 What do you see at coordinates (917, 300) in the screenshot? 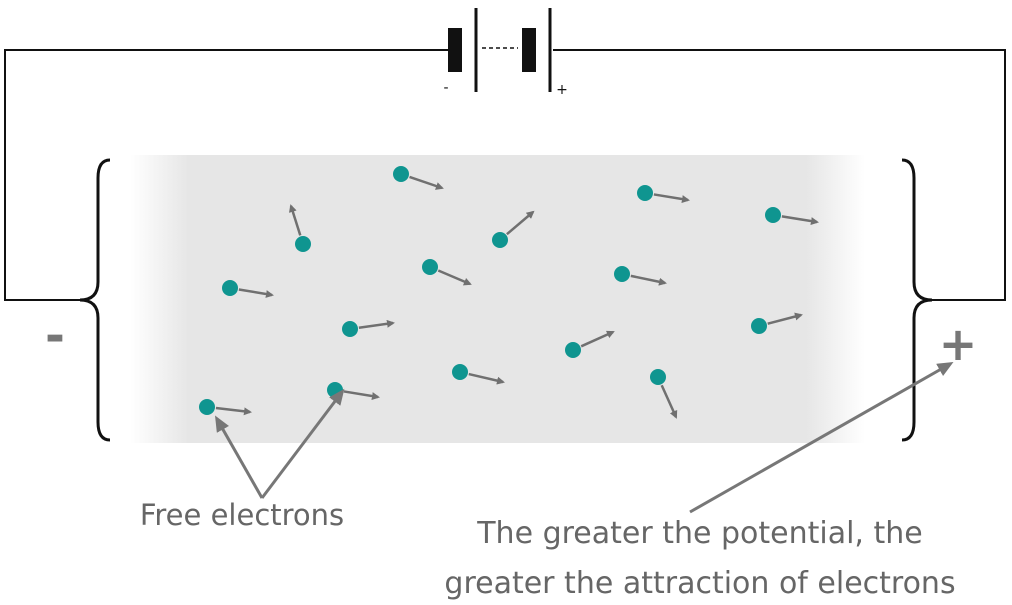
I see `brace-right` at bounding box center [917, 300].